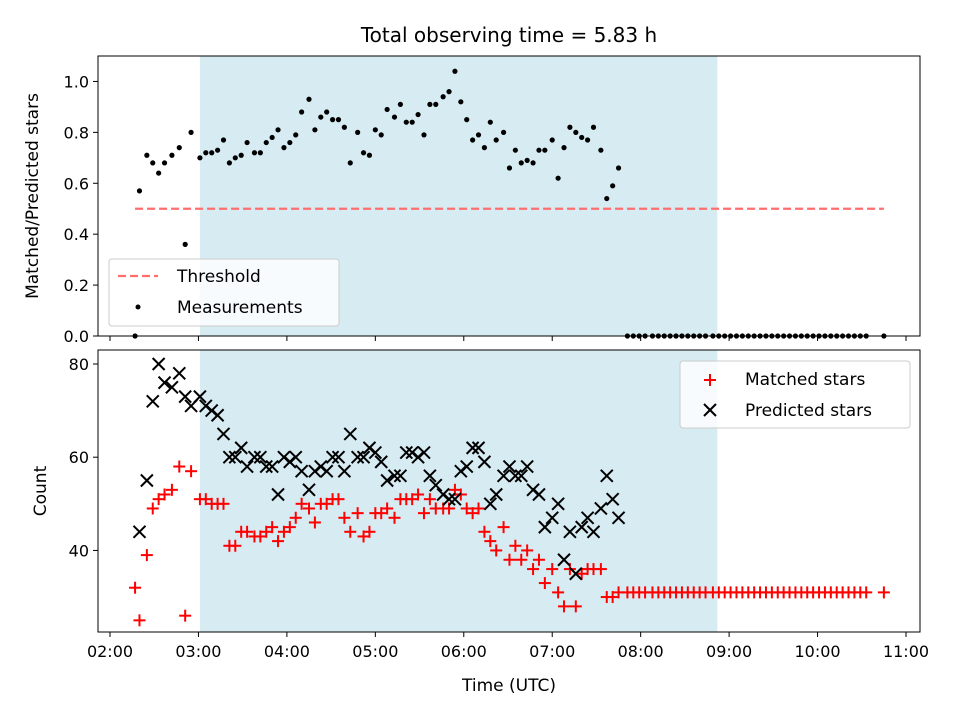  Describe the element at coordinates (76, 183) in the screenshot. I see `y-tick-label: 0.6` at that location.